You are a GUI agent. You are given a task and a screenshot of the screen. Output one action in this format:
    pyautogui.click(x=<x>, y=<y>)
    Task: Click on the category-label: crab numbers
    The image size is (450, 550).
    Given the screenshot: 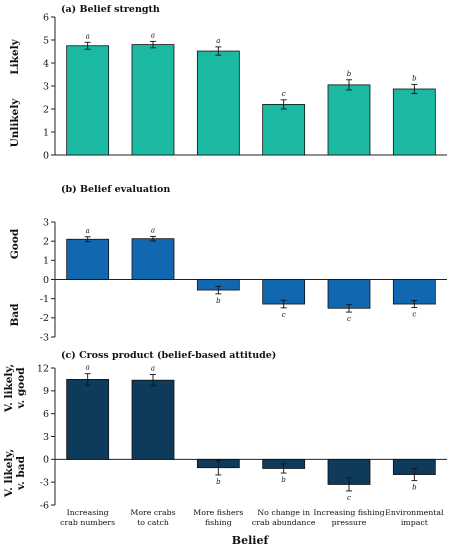 What is the action you would take?
    pyautogui.click(x=87, y=522)
    